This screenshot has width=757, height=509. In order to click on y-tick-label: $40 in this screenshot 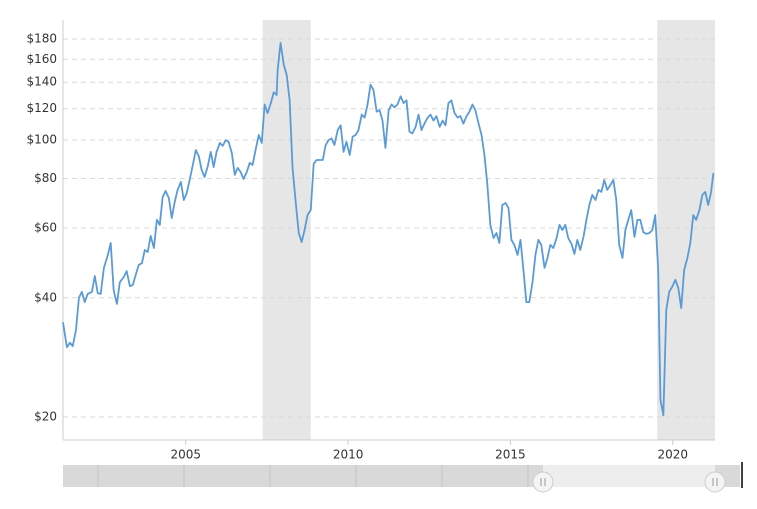, I will do `click(45, 297)`.